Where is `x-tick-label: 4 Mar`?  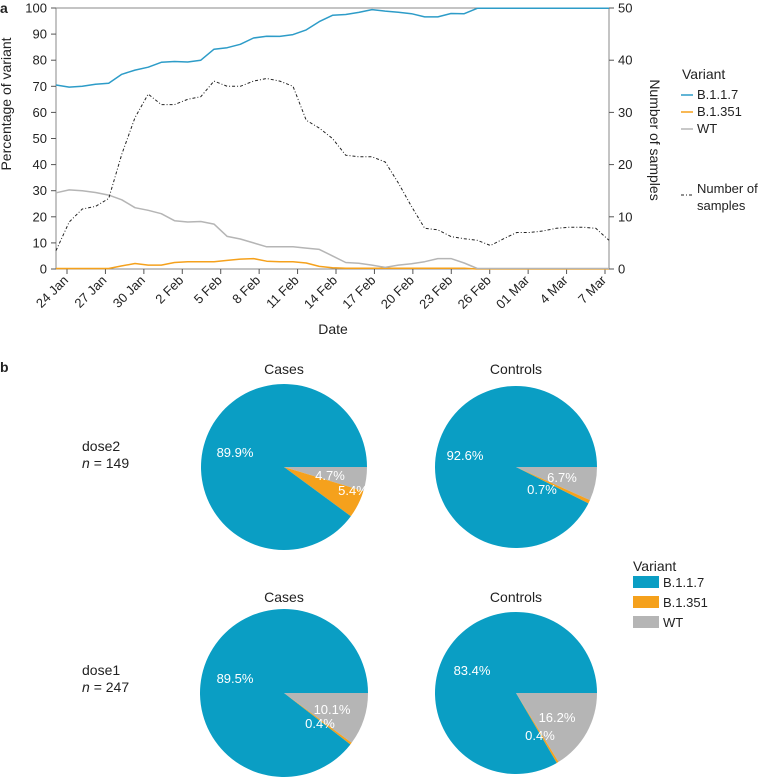 x-tick-label: 4 Mar is located at coordinates (554, 289).